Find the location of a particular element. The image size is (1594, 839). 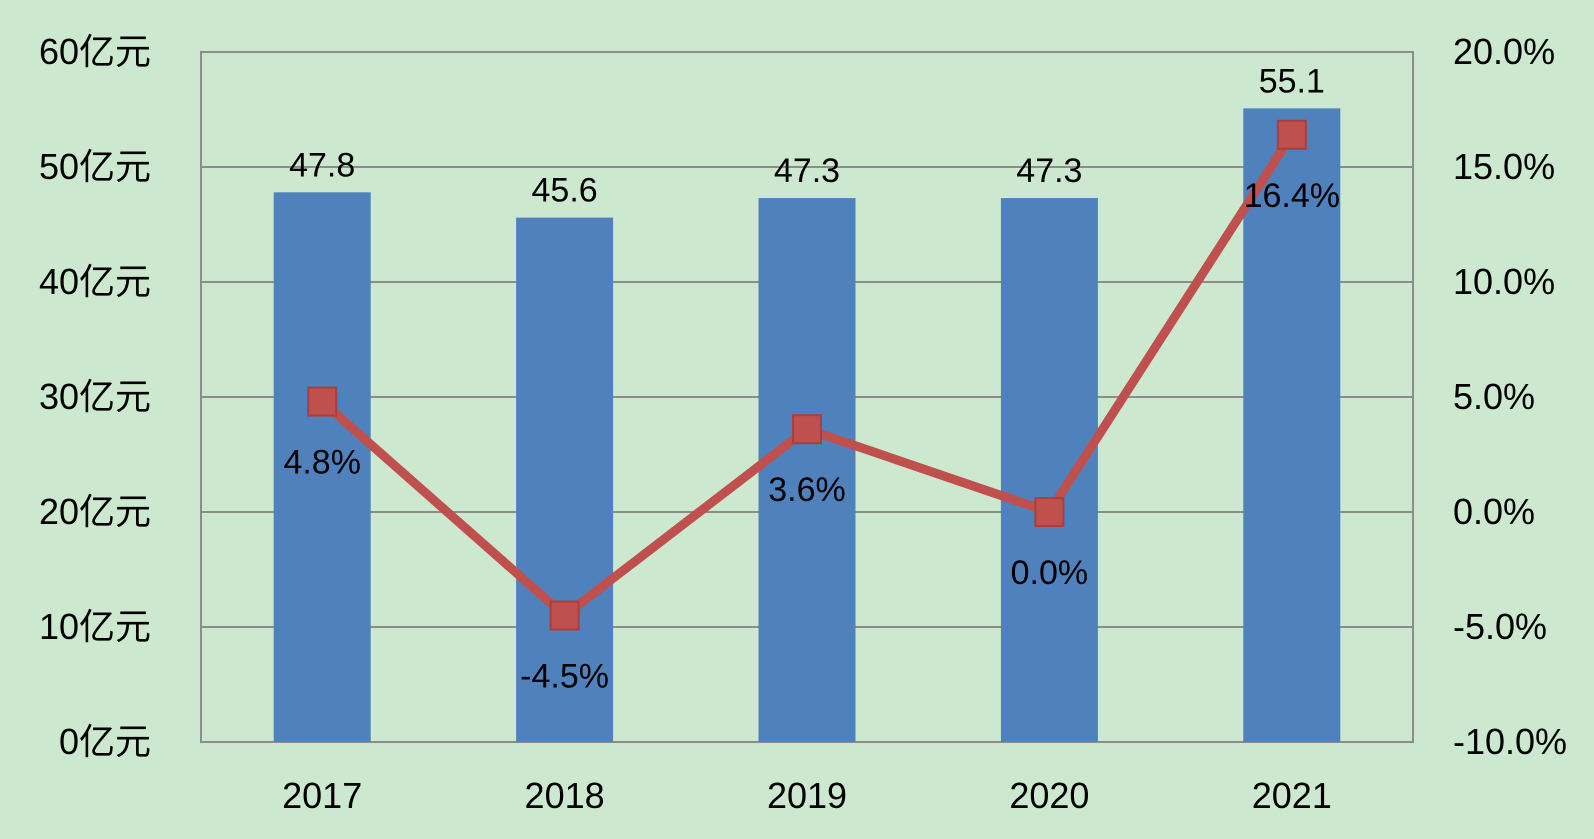

right-axis-tick-label: 10.0% is located at coordinates (1504, 281).